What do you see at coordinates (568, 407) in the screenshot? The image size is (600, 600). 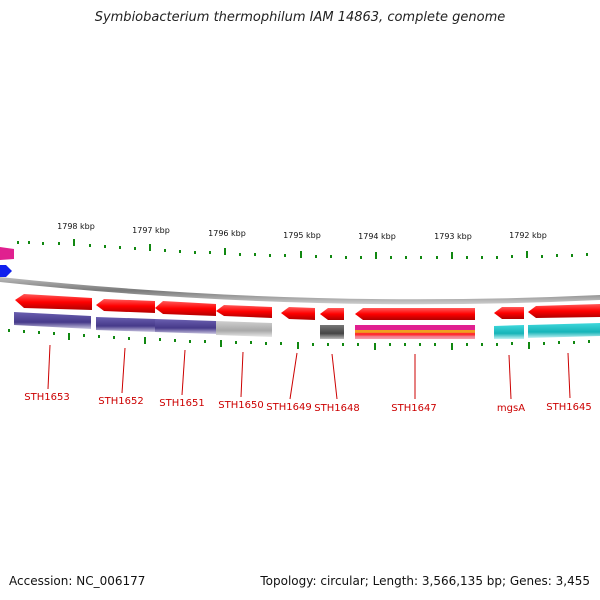 I see `gene-label-sth1645: STH1645` at bounding box center [568, 407].